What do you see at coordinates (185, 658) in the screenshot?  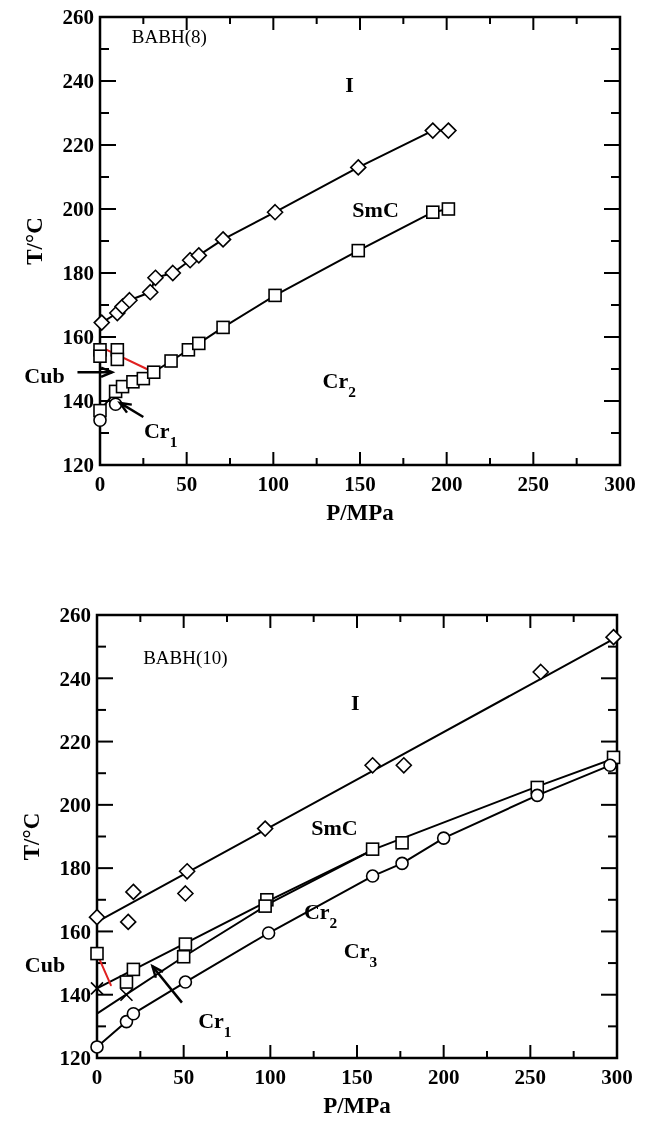 I see `annotation: BABH(10)` at bounding box center [185, 658].